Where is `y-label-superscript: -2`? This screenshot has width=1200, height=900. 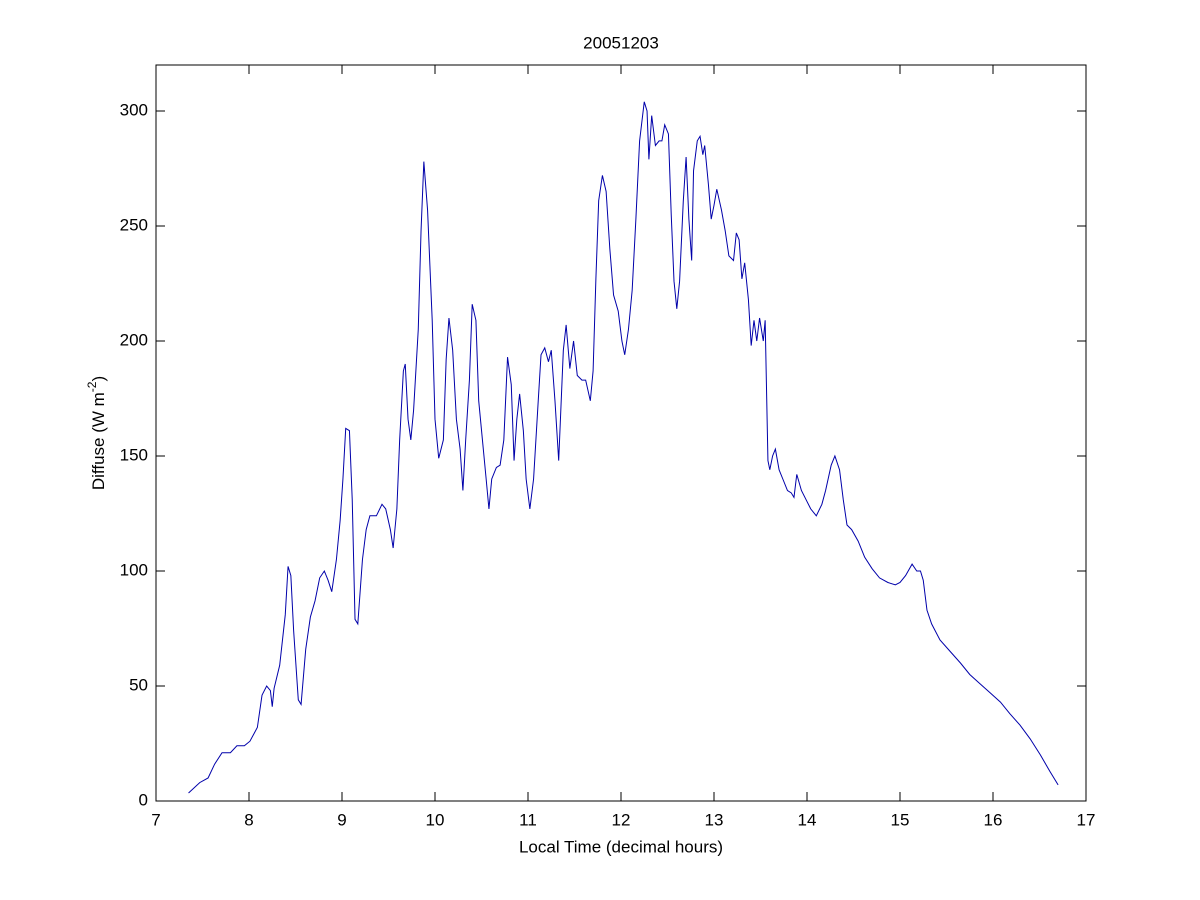
y-label-superscript: -2 is located at coordinates (92, 386).